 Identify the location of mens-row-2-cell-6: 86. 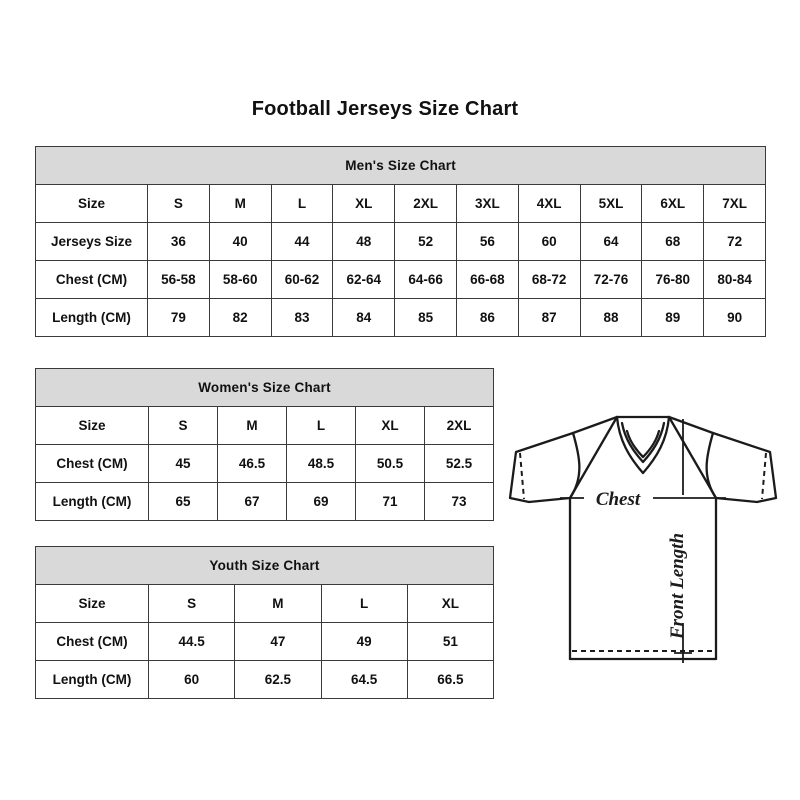
(487, 317).